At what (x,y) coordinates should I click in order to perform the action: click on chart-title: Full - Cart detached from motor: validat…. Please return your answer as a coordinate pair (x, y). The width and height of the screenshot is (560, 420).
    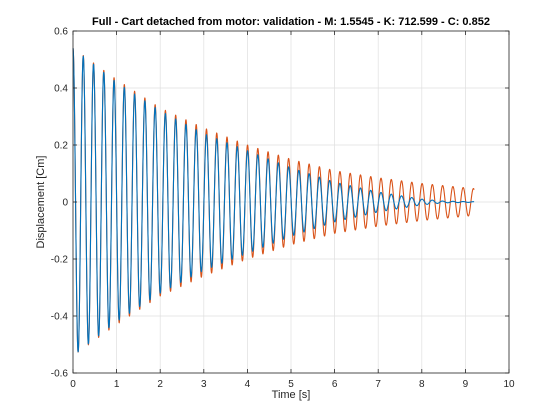
    Looking at the image, I should click on (291, 22).